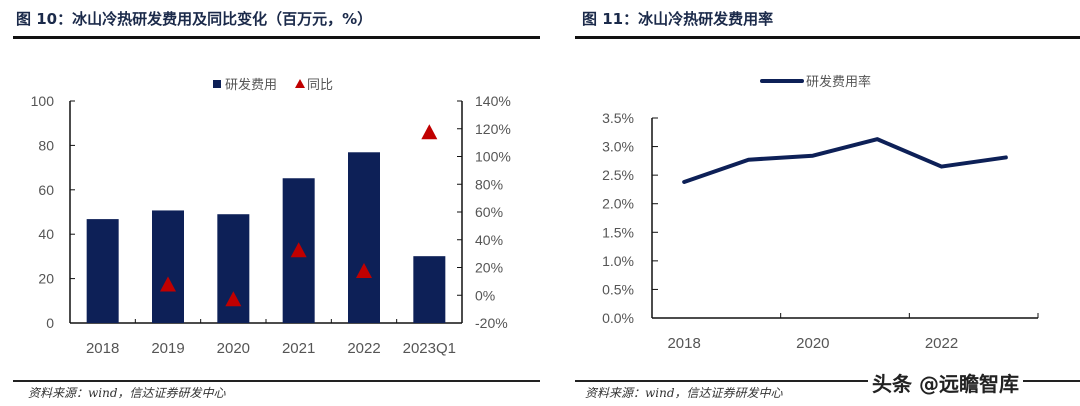  What do you see at coordinates (678, 19) in the screenshot?
I see `right-chart-title: 图 11：冰山冷热研发费用率` at bounding box center [678, 19].